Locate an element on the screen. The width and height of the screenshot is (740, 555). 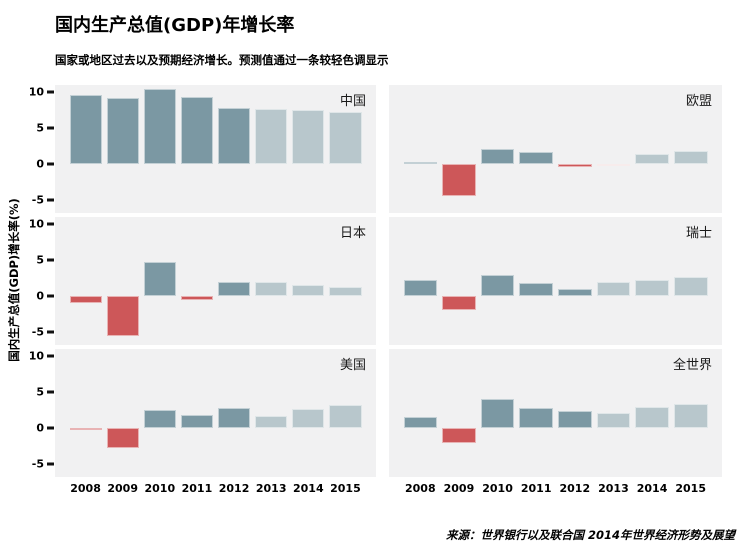
gdp-bar-china-2015 is located at coordinates (345, 138).